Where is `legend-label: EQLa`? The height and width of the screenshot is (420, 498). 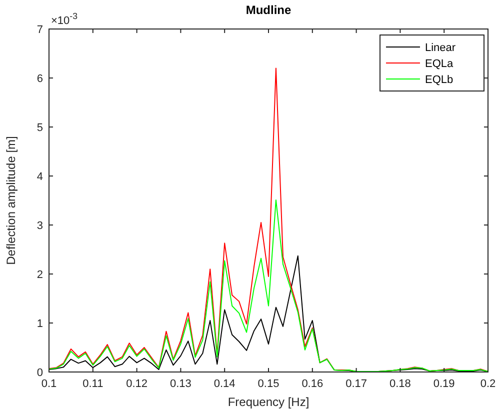 legend-label: EQLa is located at coordinates (439, 64).